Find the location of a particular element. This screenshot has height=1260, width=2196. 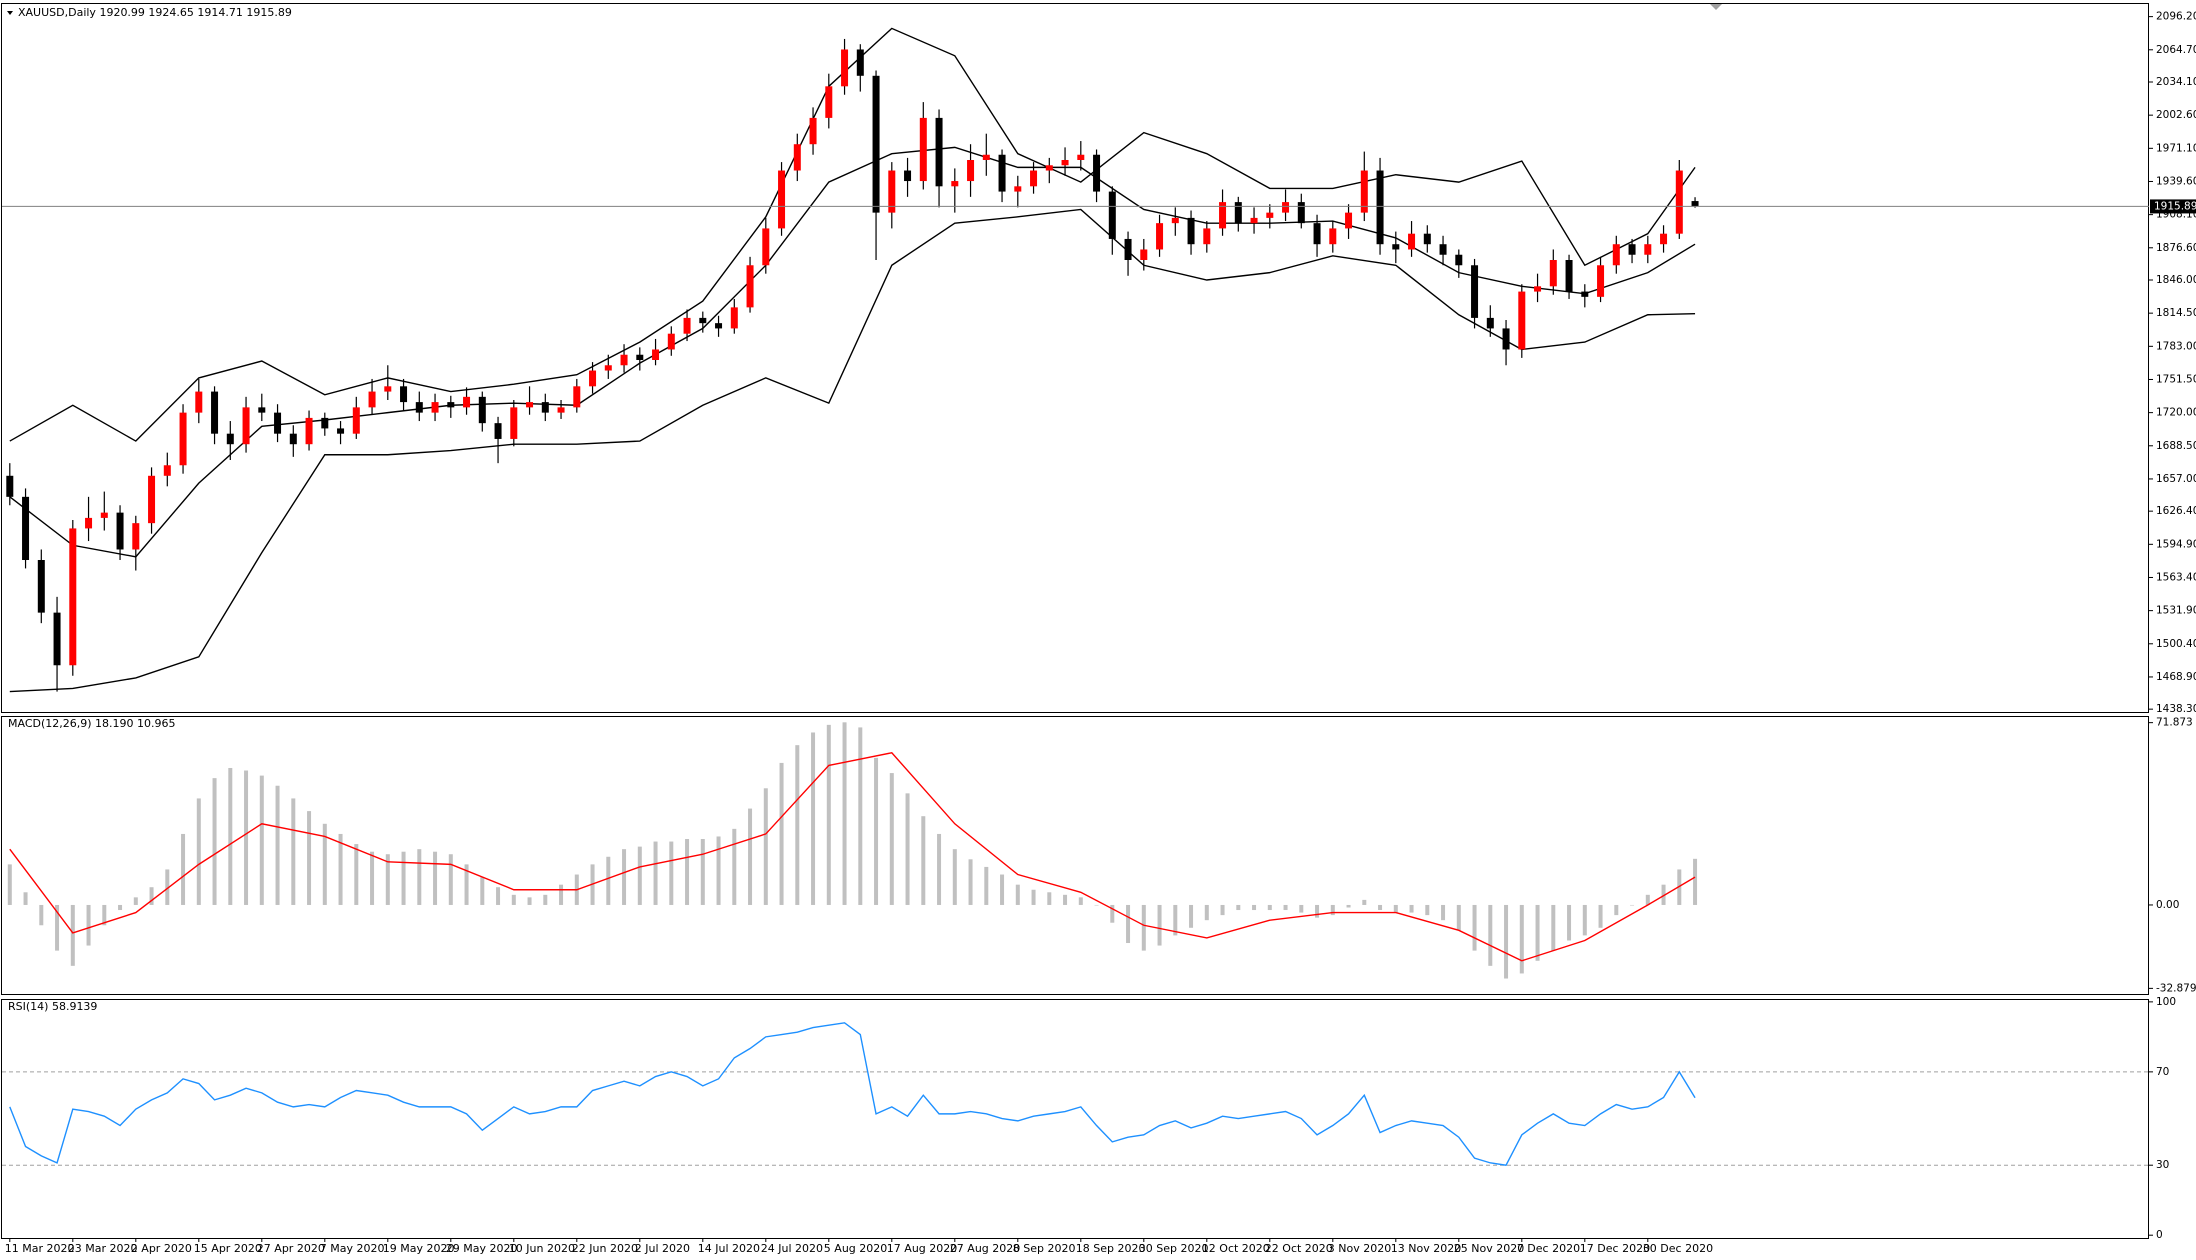

x-tick-label: 23 Mar 2020 is located at coordinates (103, 1248).